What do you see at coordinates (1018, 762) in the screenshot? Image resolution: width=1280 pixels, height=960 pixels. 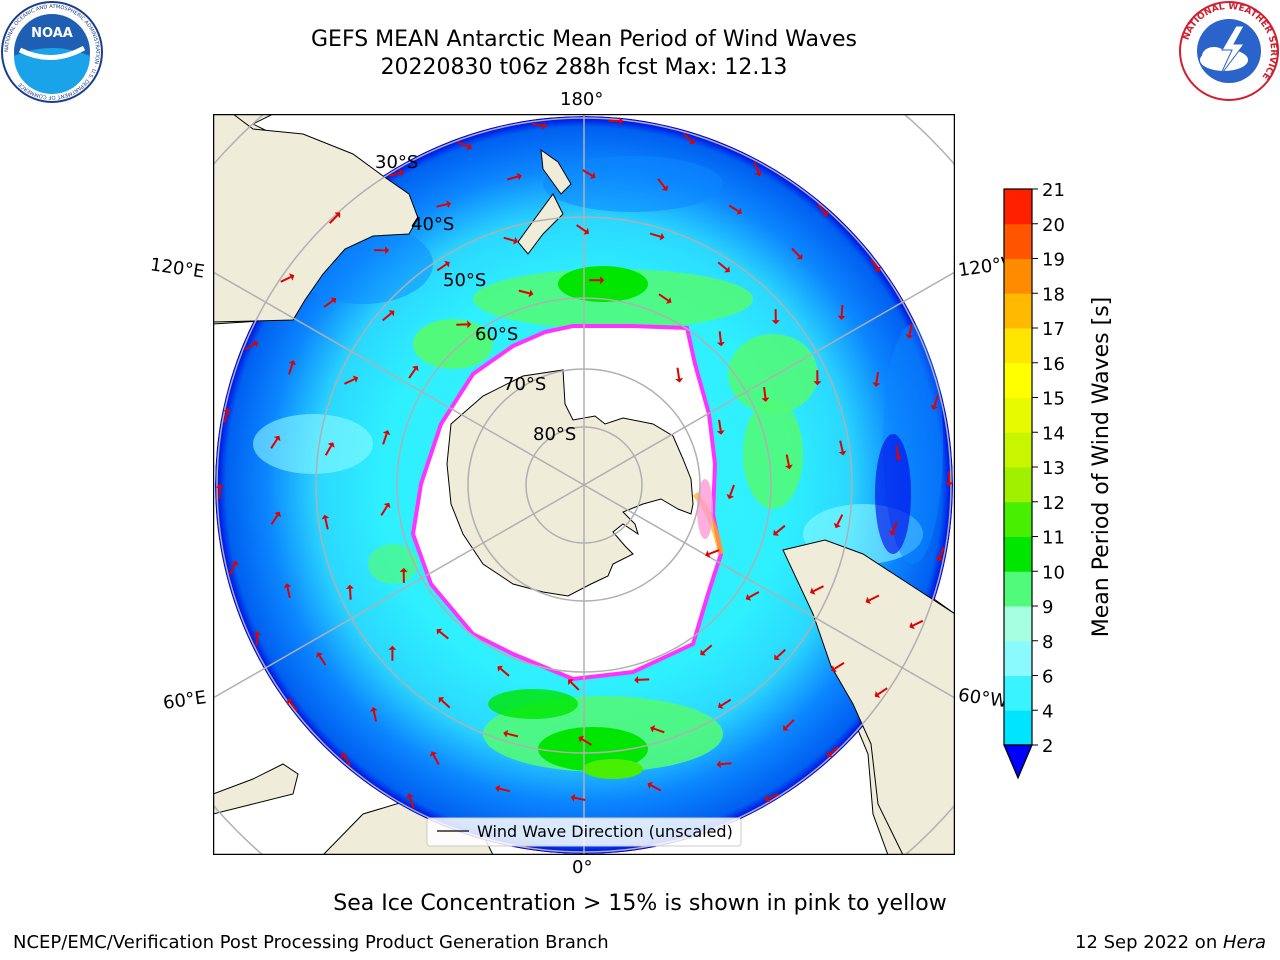 I see `colorbar-extend-arrow` at bounding box center [1018, 762].